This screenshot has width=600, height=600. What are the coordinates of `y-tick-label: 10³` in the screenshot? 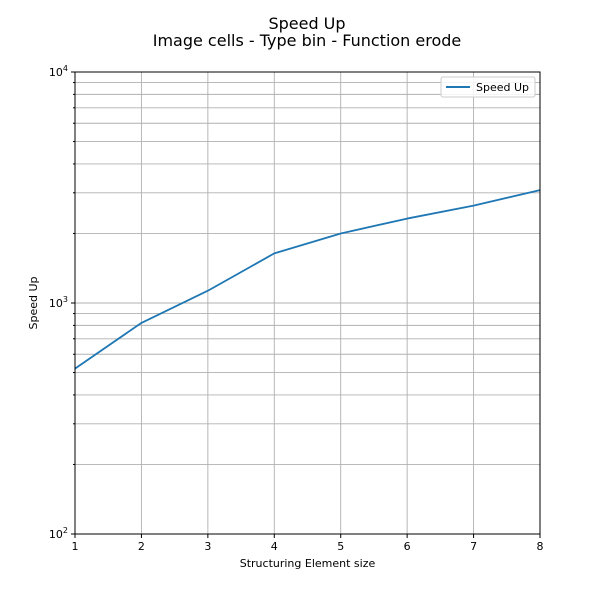 It's located at (58, 302).